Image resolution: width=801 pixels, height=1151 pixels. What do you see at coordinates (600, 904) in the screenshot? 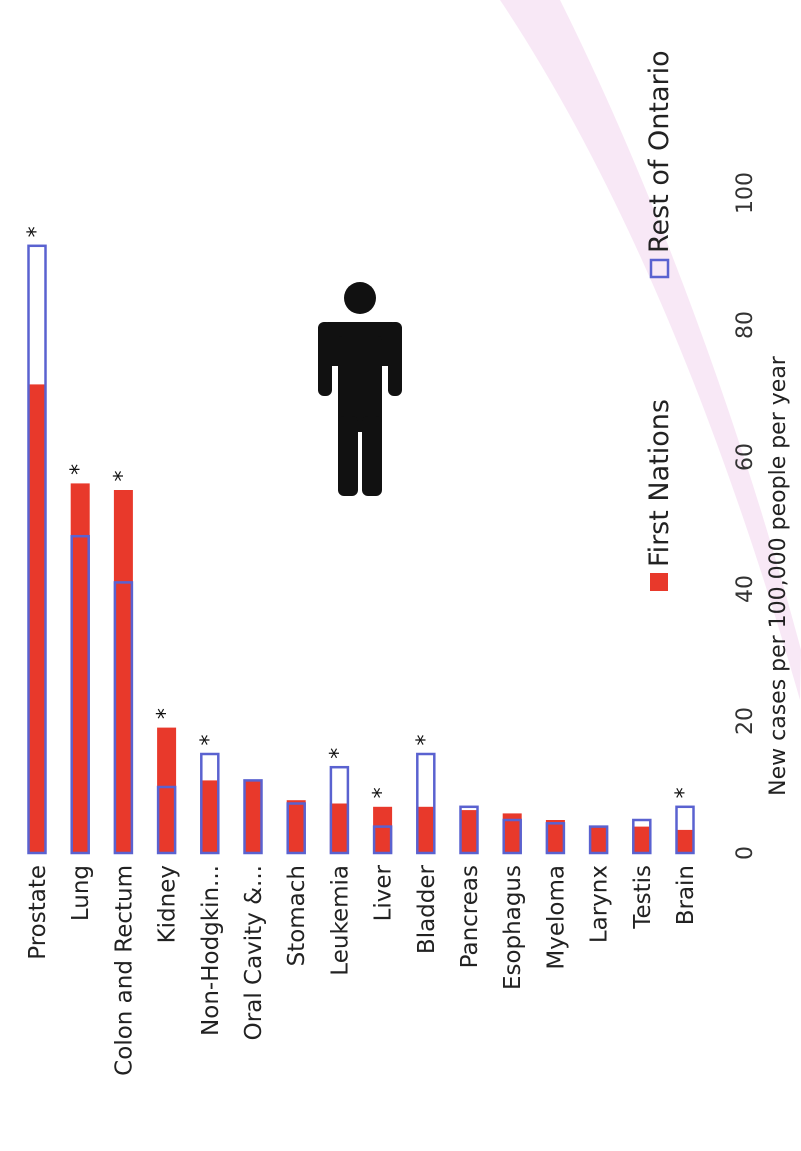
I see `category-label: Larynx` at bounding box center [600, 904].